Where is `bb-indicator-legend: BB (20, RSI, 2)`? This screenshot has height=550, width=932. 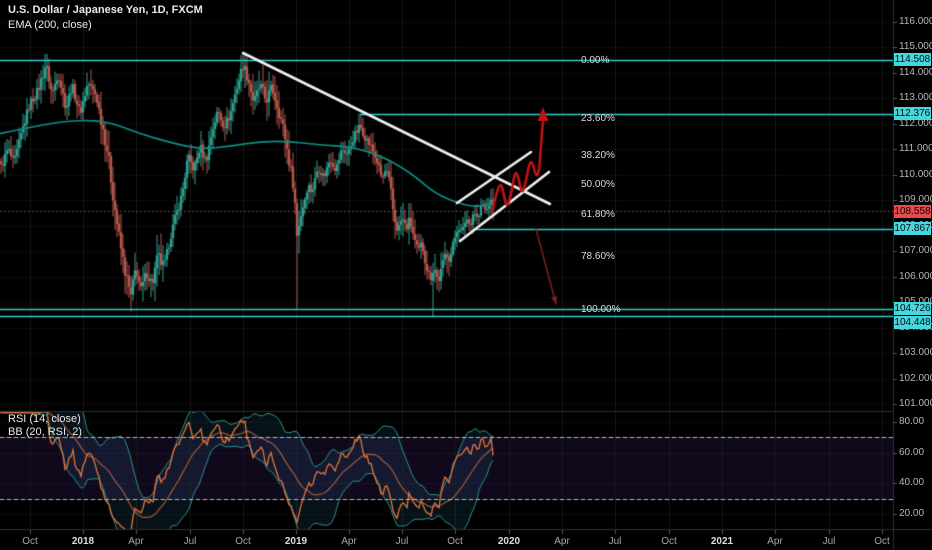 bb-indicator-legend: BB (20, RSI, 2) is located at coordinates (45, 432).